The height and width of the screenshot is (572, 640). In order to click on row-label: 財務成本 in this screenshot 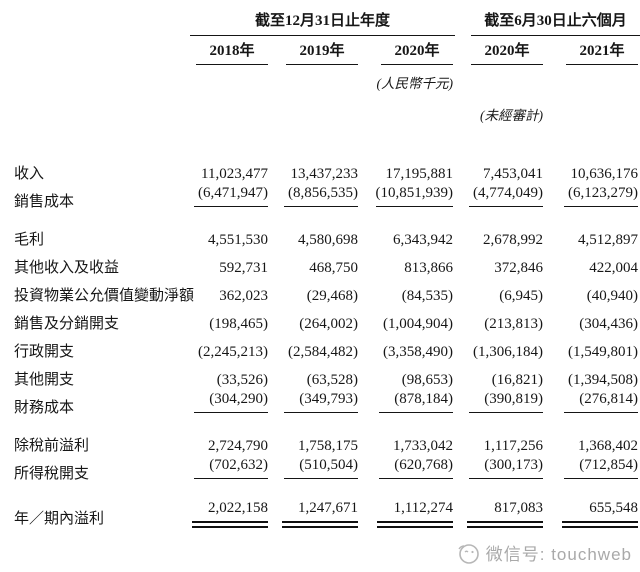, I will do `click(44, 408)`.